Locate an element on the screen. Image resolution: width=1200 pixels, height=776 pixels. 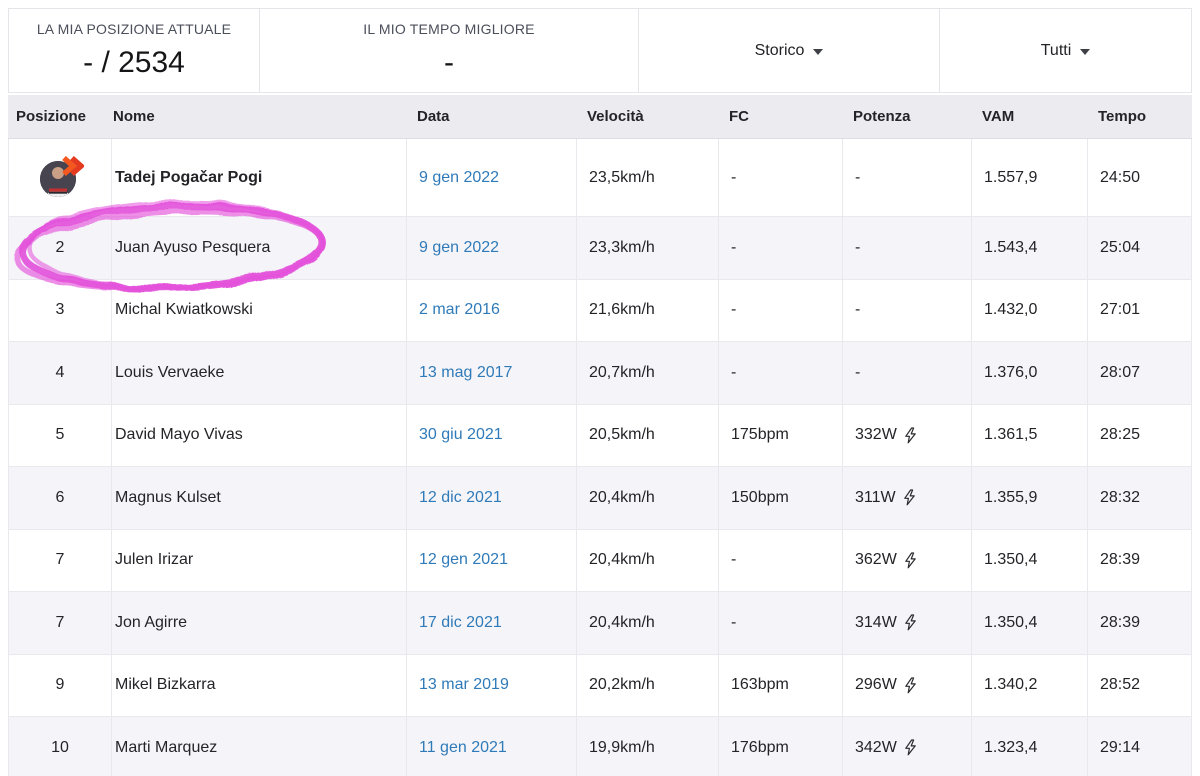
effort-date-link: 17 dic 2021 is located at coordinates (460, 622).